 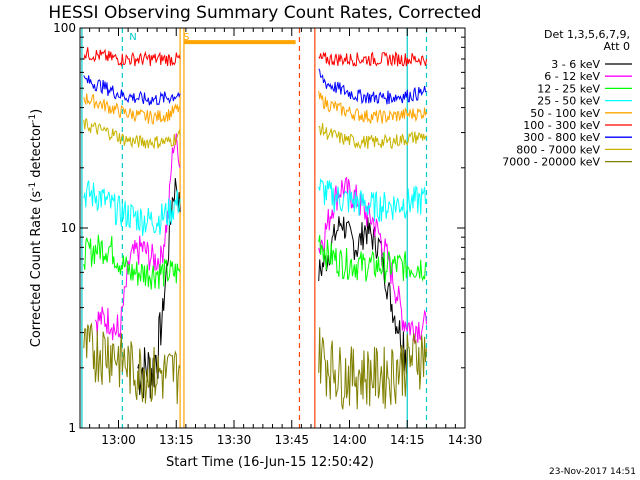 What do you see at coordinates (270, 462) in the screenshot?
I see `x-axis-label: Start Time (16-Jun-15 12:50:42)` at bounding box center [270, 462].